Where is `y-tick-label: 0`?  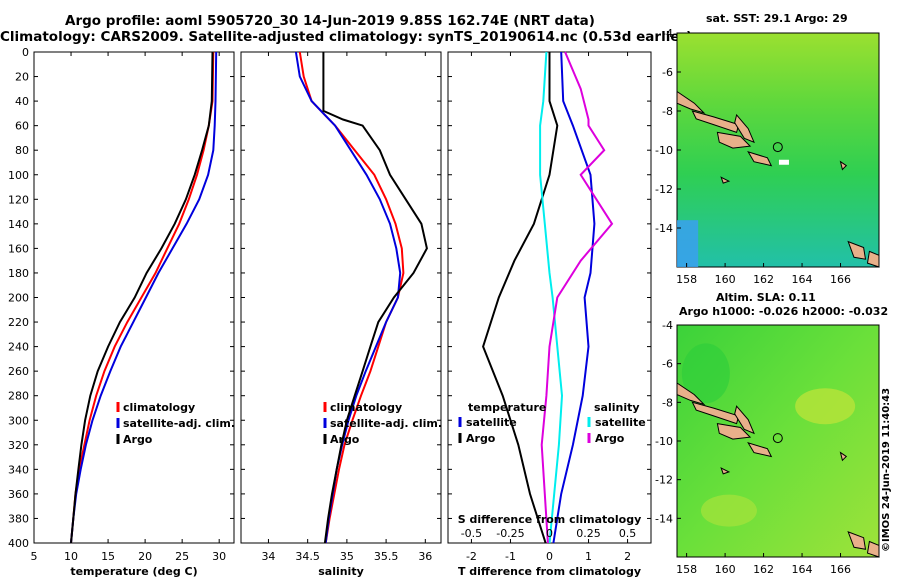 y-tick-label: 0 is located at coordinates (25, 52).